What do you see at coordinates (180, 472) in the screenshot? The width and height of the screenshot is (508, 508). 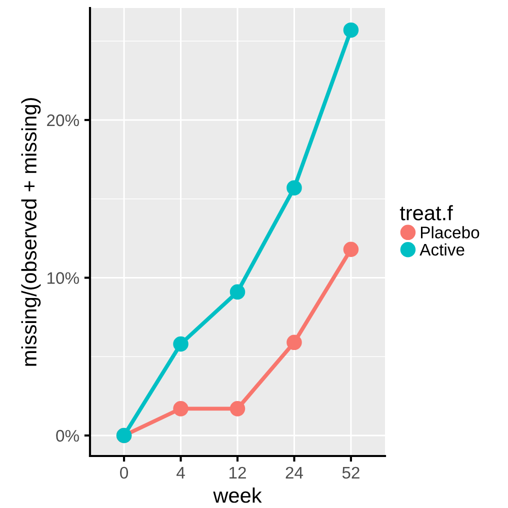 I see `x-tick-label: 4` at bounding box center [180, 472].